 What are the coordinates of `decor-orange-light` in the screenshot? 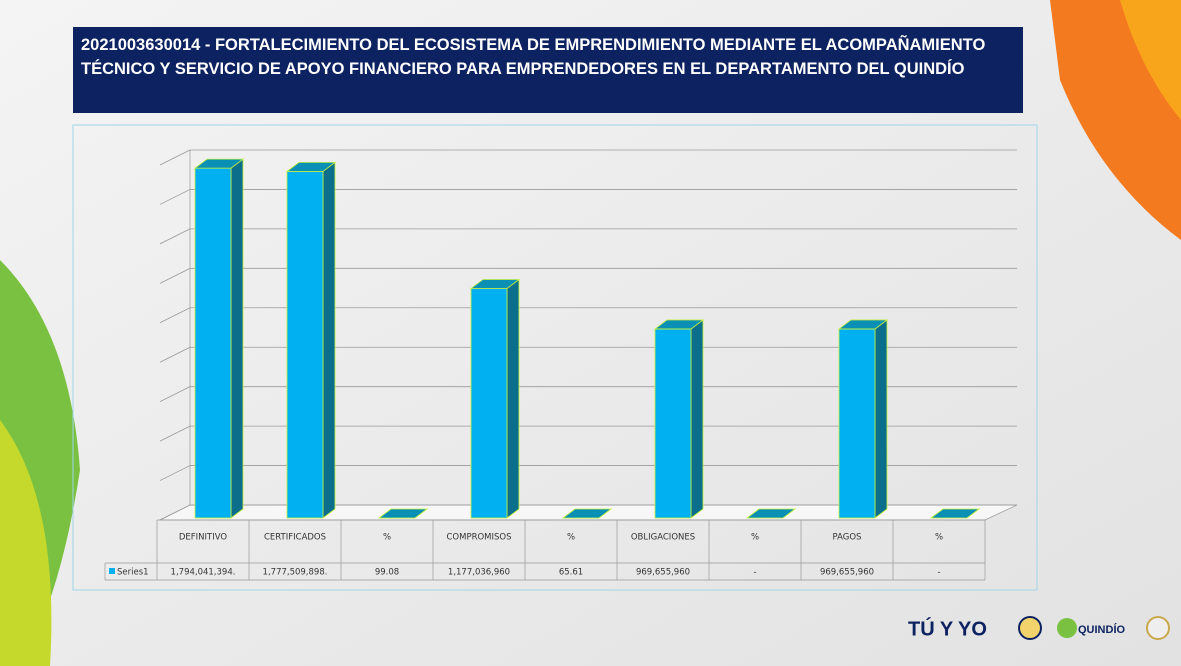 It's located at (1150, 60).